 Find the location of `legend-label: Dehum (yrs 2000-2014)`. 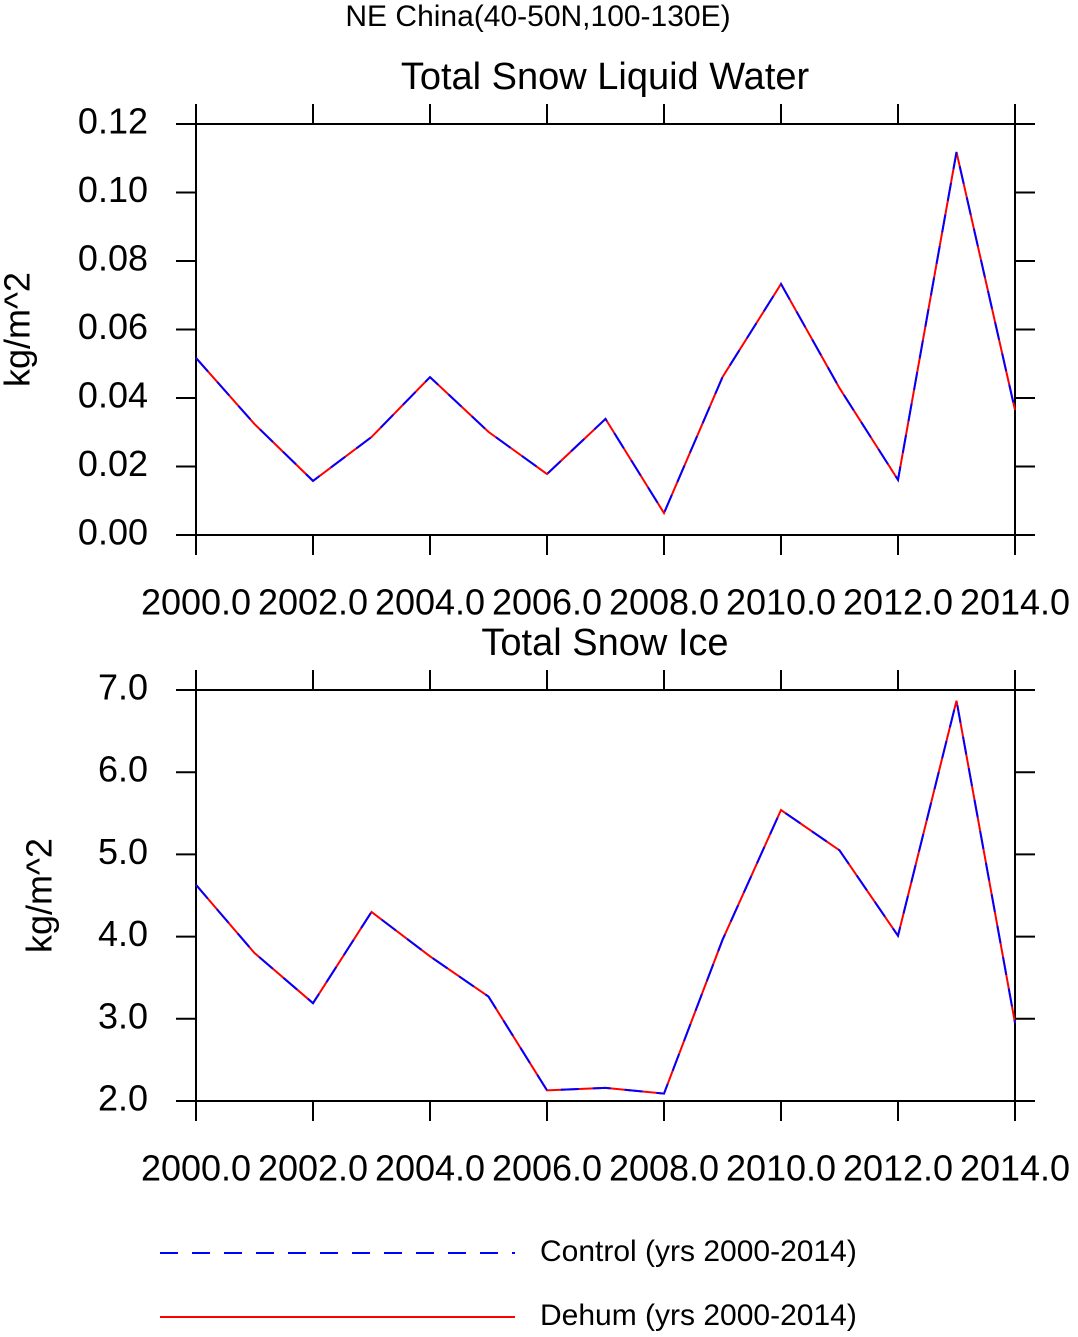

legend-label: Dehum (yrs 2000-2014) is located at coordinates (698, 1315).